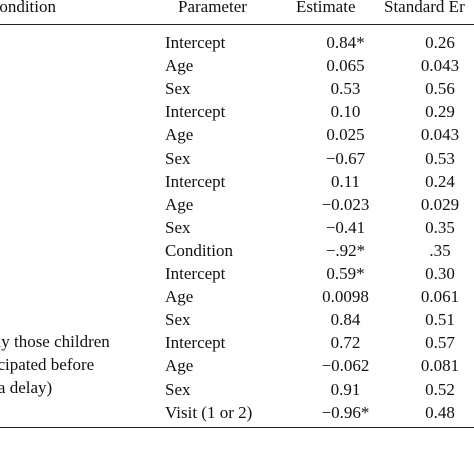 The image size is (474, 474). Describe the element at coordinates (345, 204) in the screenshot. I see `estimate-cell: −0.023` at that location.